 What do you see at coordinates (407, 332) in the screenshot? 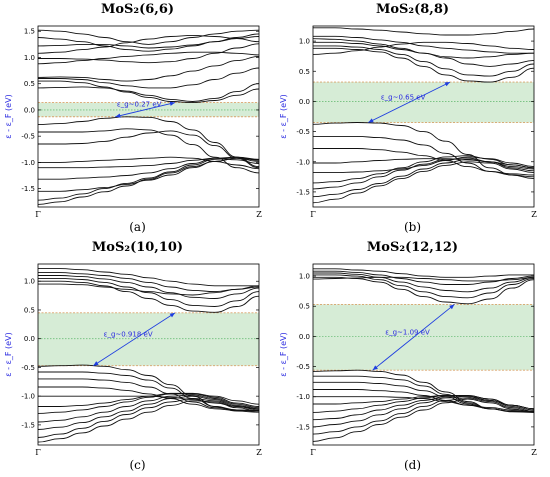
I see `gap-label: ε_g~1.09 eV` at bounding box center [407, 332].